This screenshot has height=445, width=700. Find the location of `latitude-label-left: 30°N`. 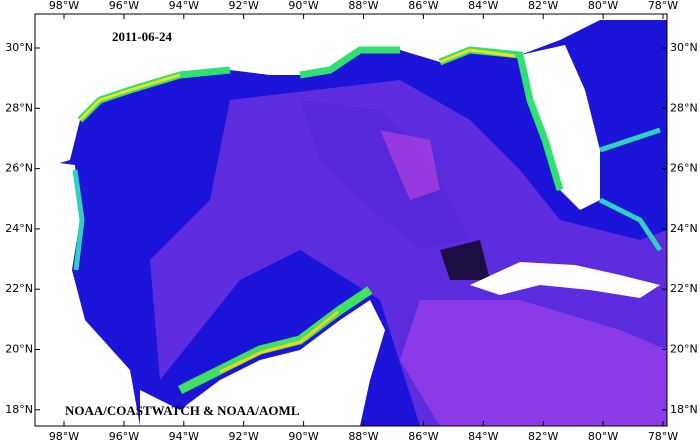

latitude-label-left: 30°N is located at coordinates (19, 47).